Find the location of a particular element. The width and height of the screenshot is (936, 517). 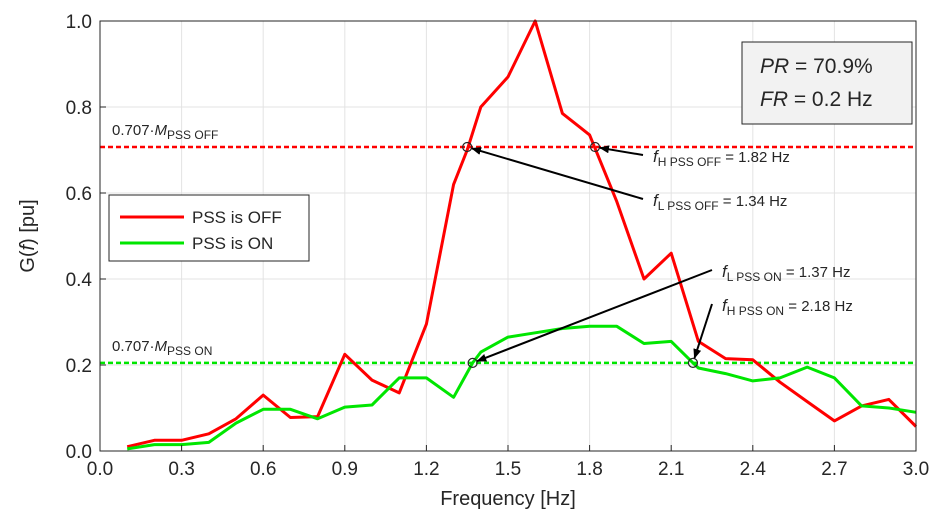

legend-label-off: PSS is OFF is located at coordinates (237, 217).